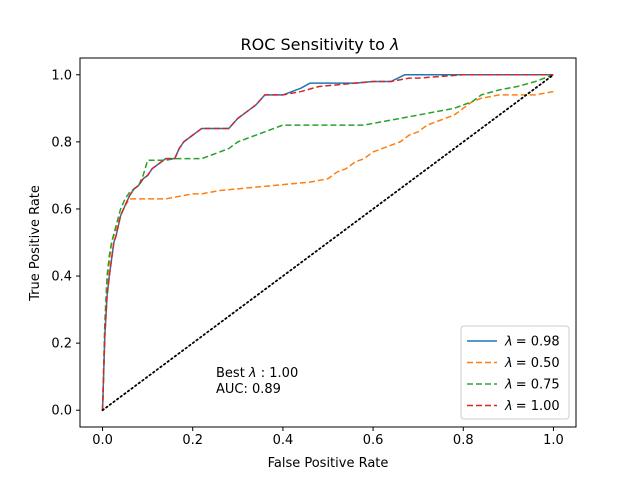 The height and width of the screenshot is (480, 640). What do you see at coordinates (508, 342) in the screenshot?
I see `legend-symbol-0: λ` at bounding box center [508, 342].